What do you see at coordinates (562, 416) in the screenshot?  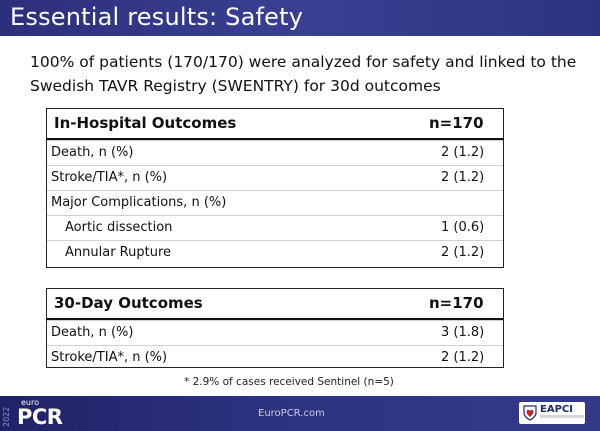 I see `eapci-tagline-decoration` at bounding box center [562, 416].